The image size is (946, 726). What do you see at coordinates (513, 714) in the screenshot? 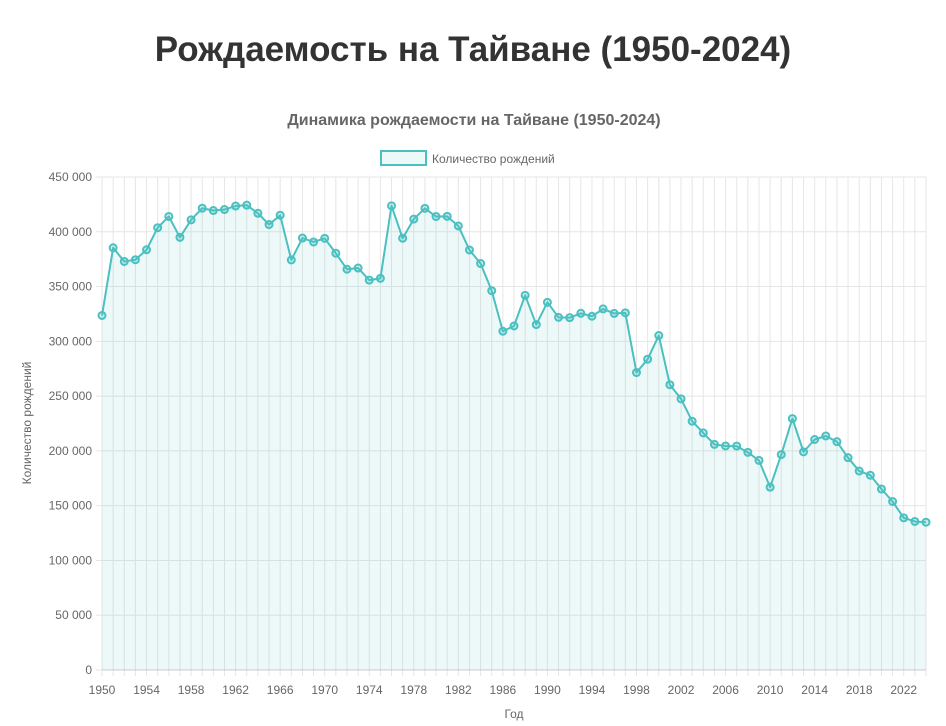
I see `x-axis-label: Год` at bounding box center [513, 714].